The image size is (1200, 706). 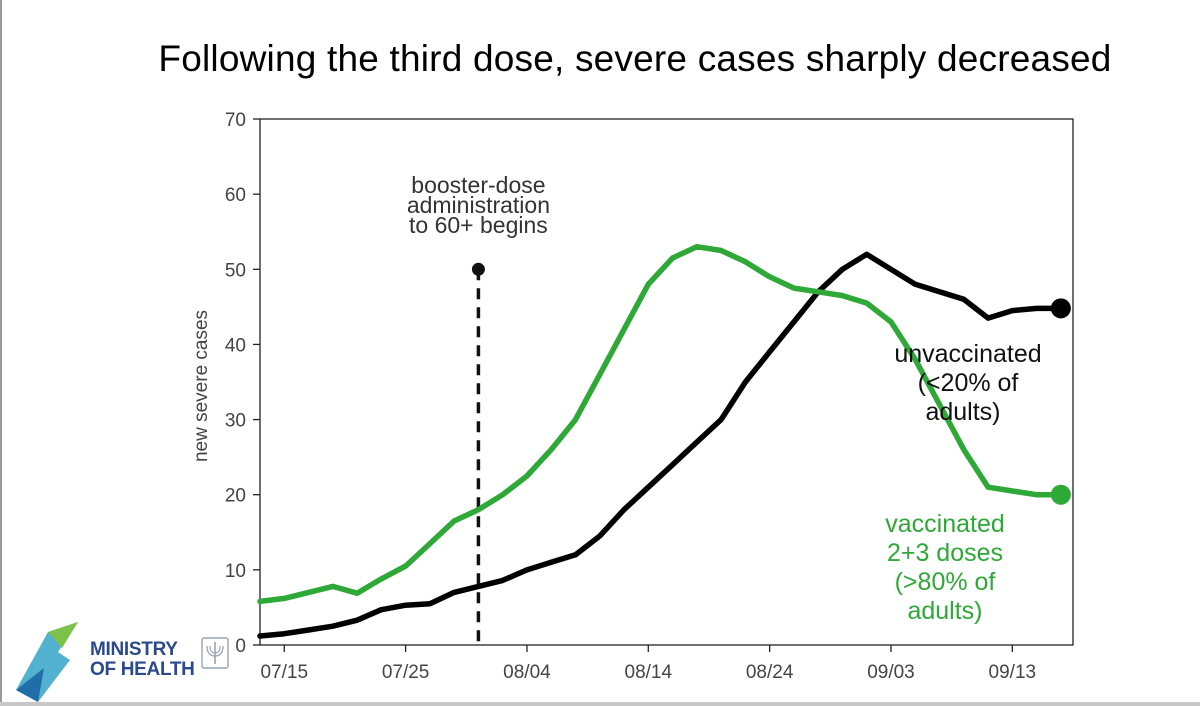 What do you see at coordinates (600, 704) in the screenshot?
I see `bottom-border` at bounding box center [600, 704].